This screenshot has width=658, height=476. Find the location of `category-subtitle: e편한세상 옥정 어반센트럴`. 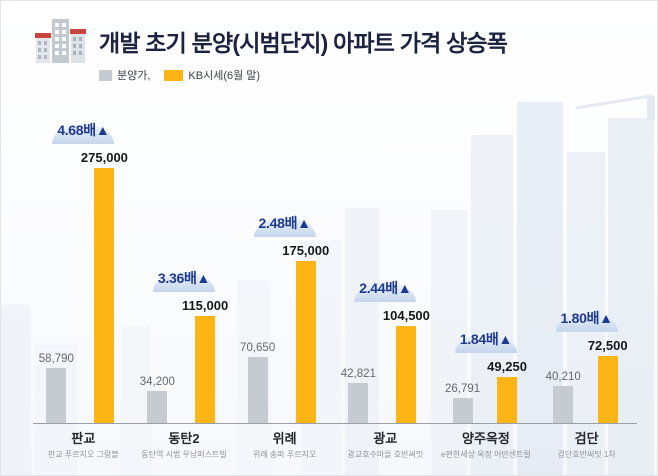

category-subtitle: e편한세상 옥정 어반센트럴 is located at coordinates (486, 454).